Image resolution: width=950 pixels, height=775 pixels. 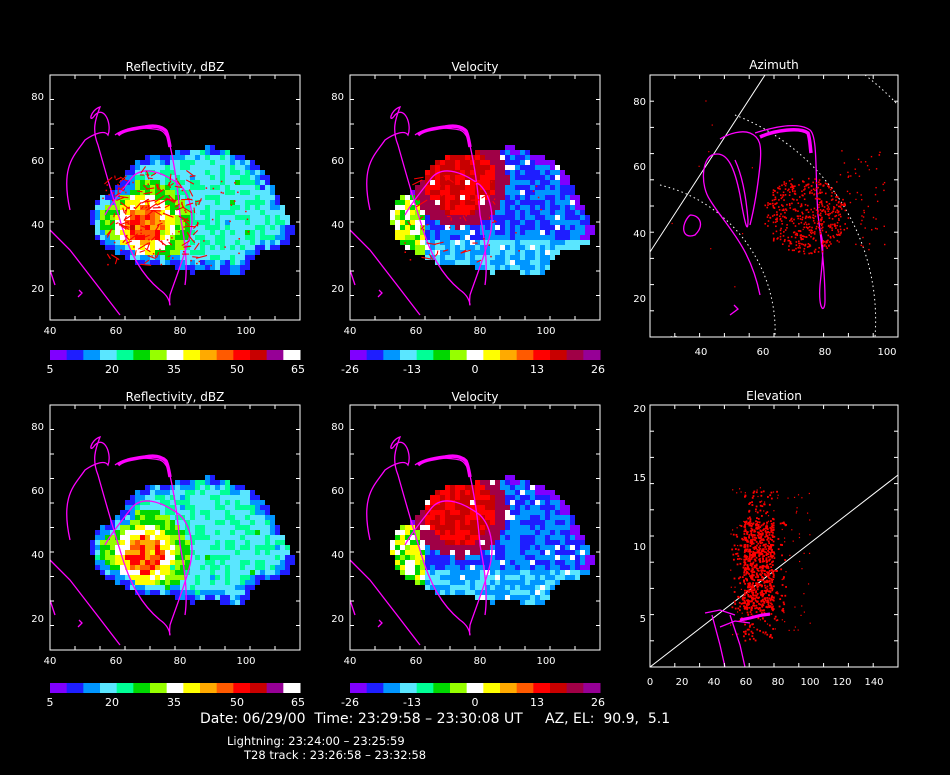 I want to click on colorbar-tick-label: 13, so click(x=537, y=702).